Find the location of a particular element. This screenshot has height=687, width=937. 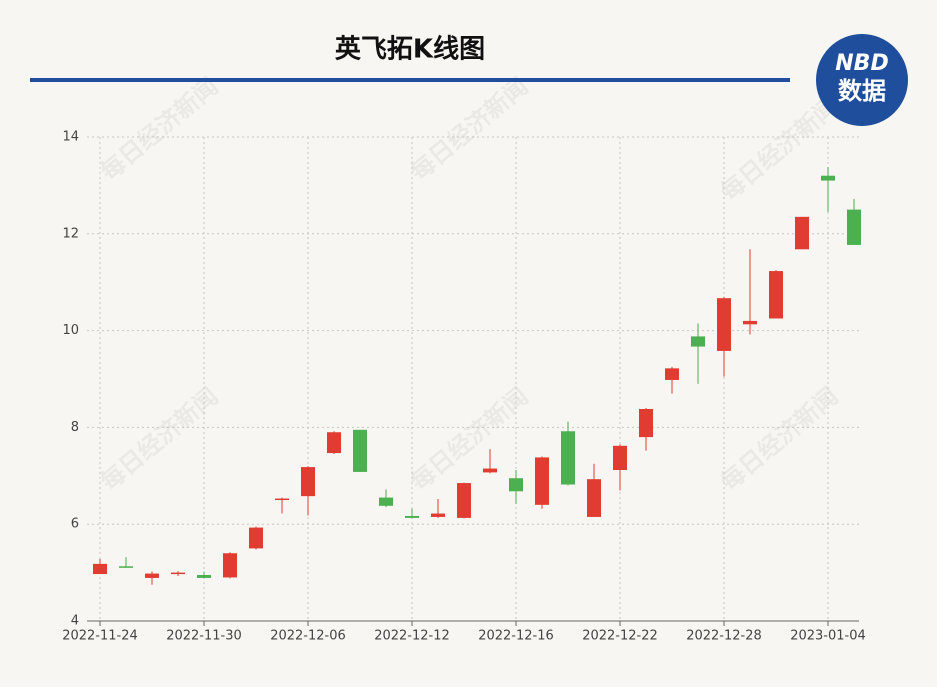

y-tick-label: 6 is located at coordinates (75, 524).